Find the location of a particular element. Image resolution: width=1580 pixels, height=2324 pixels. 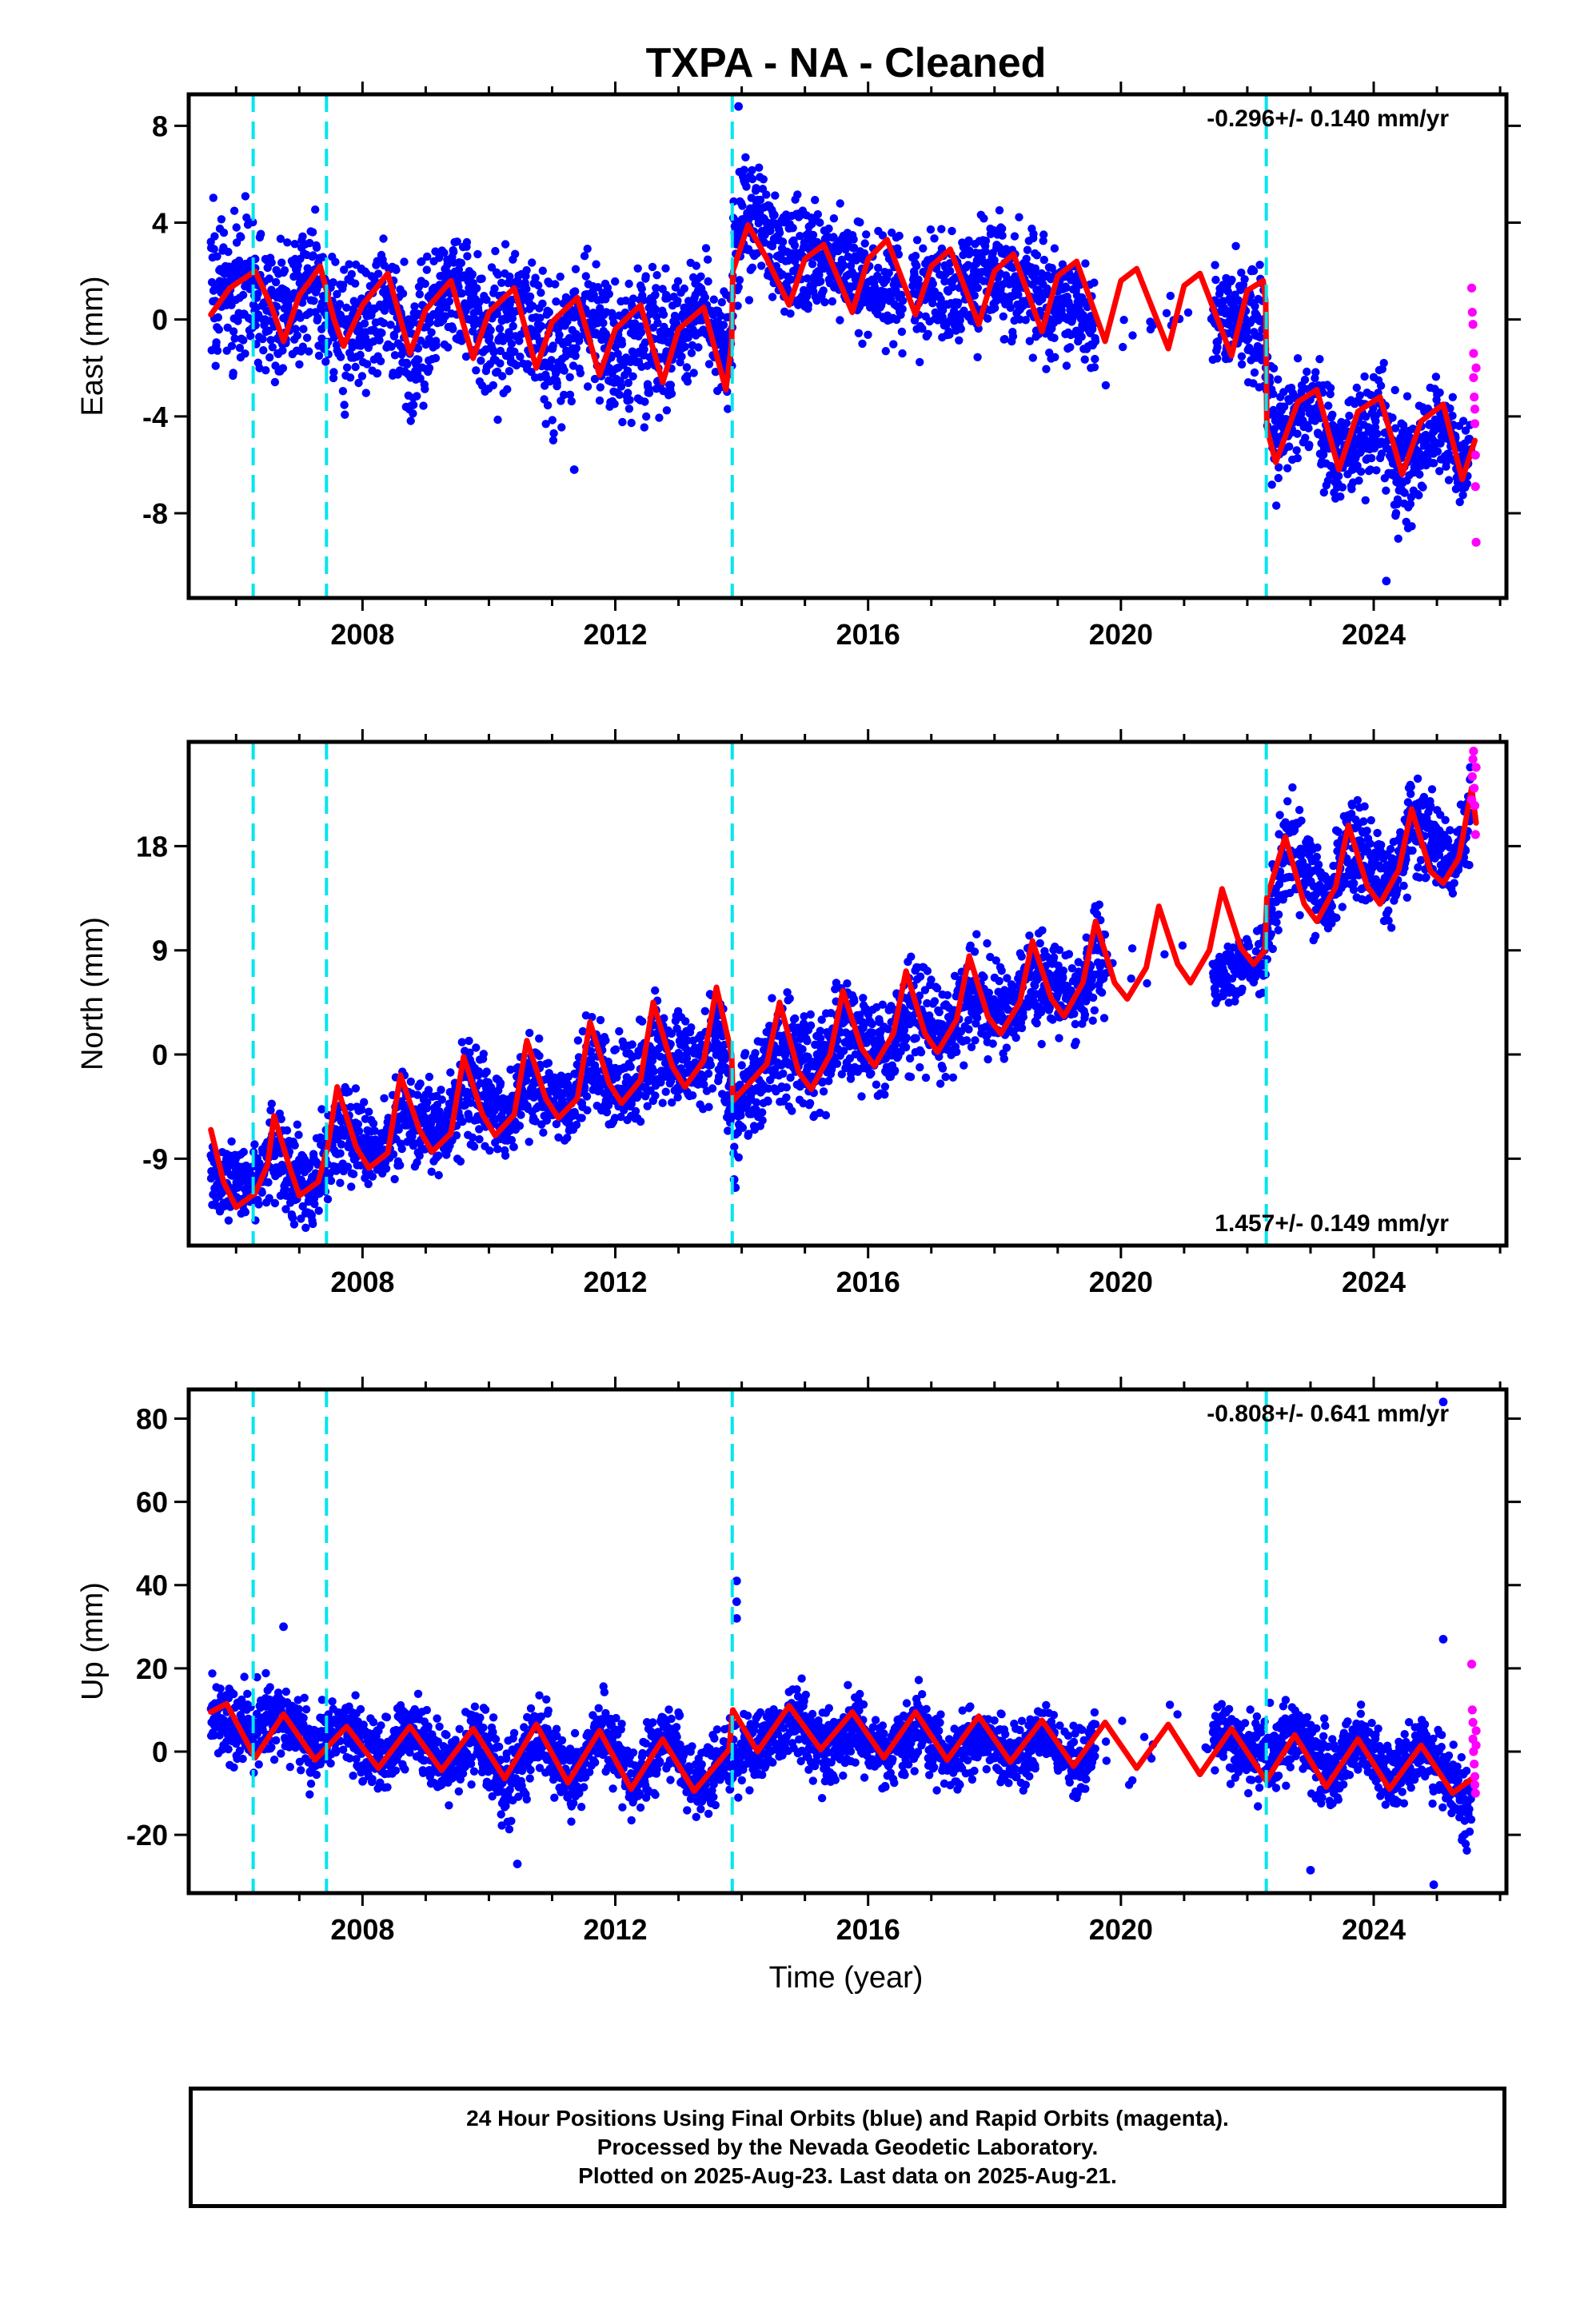

y-axis-label-east: East (mm) is located at coordinates (93, 346).